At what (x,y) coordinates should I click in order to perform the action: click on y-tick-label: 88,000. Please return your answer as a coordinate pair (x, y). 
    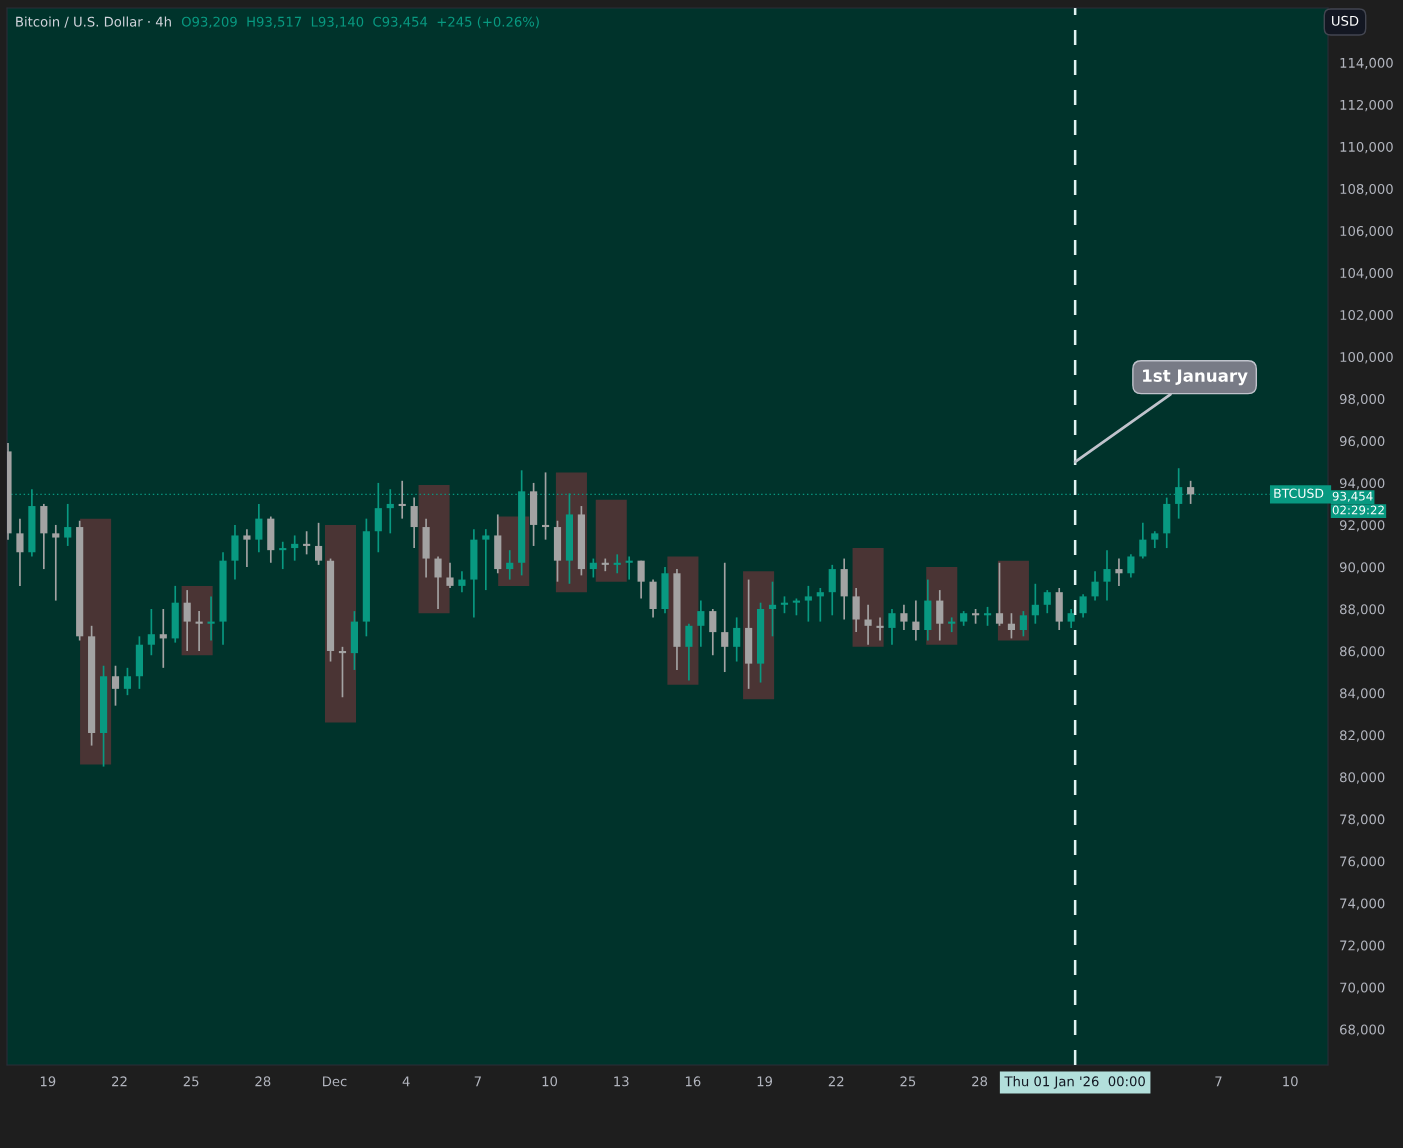
    Looking at the image, I should click on (1362, 610).